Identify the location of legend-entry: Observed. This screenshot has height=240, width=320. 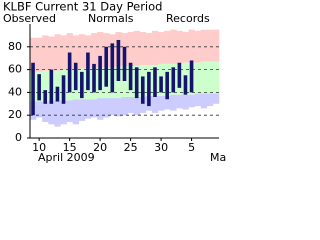
(29, 18).